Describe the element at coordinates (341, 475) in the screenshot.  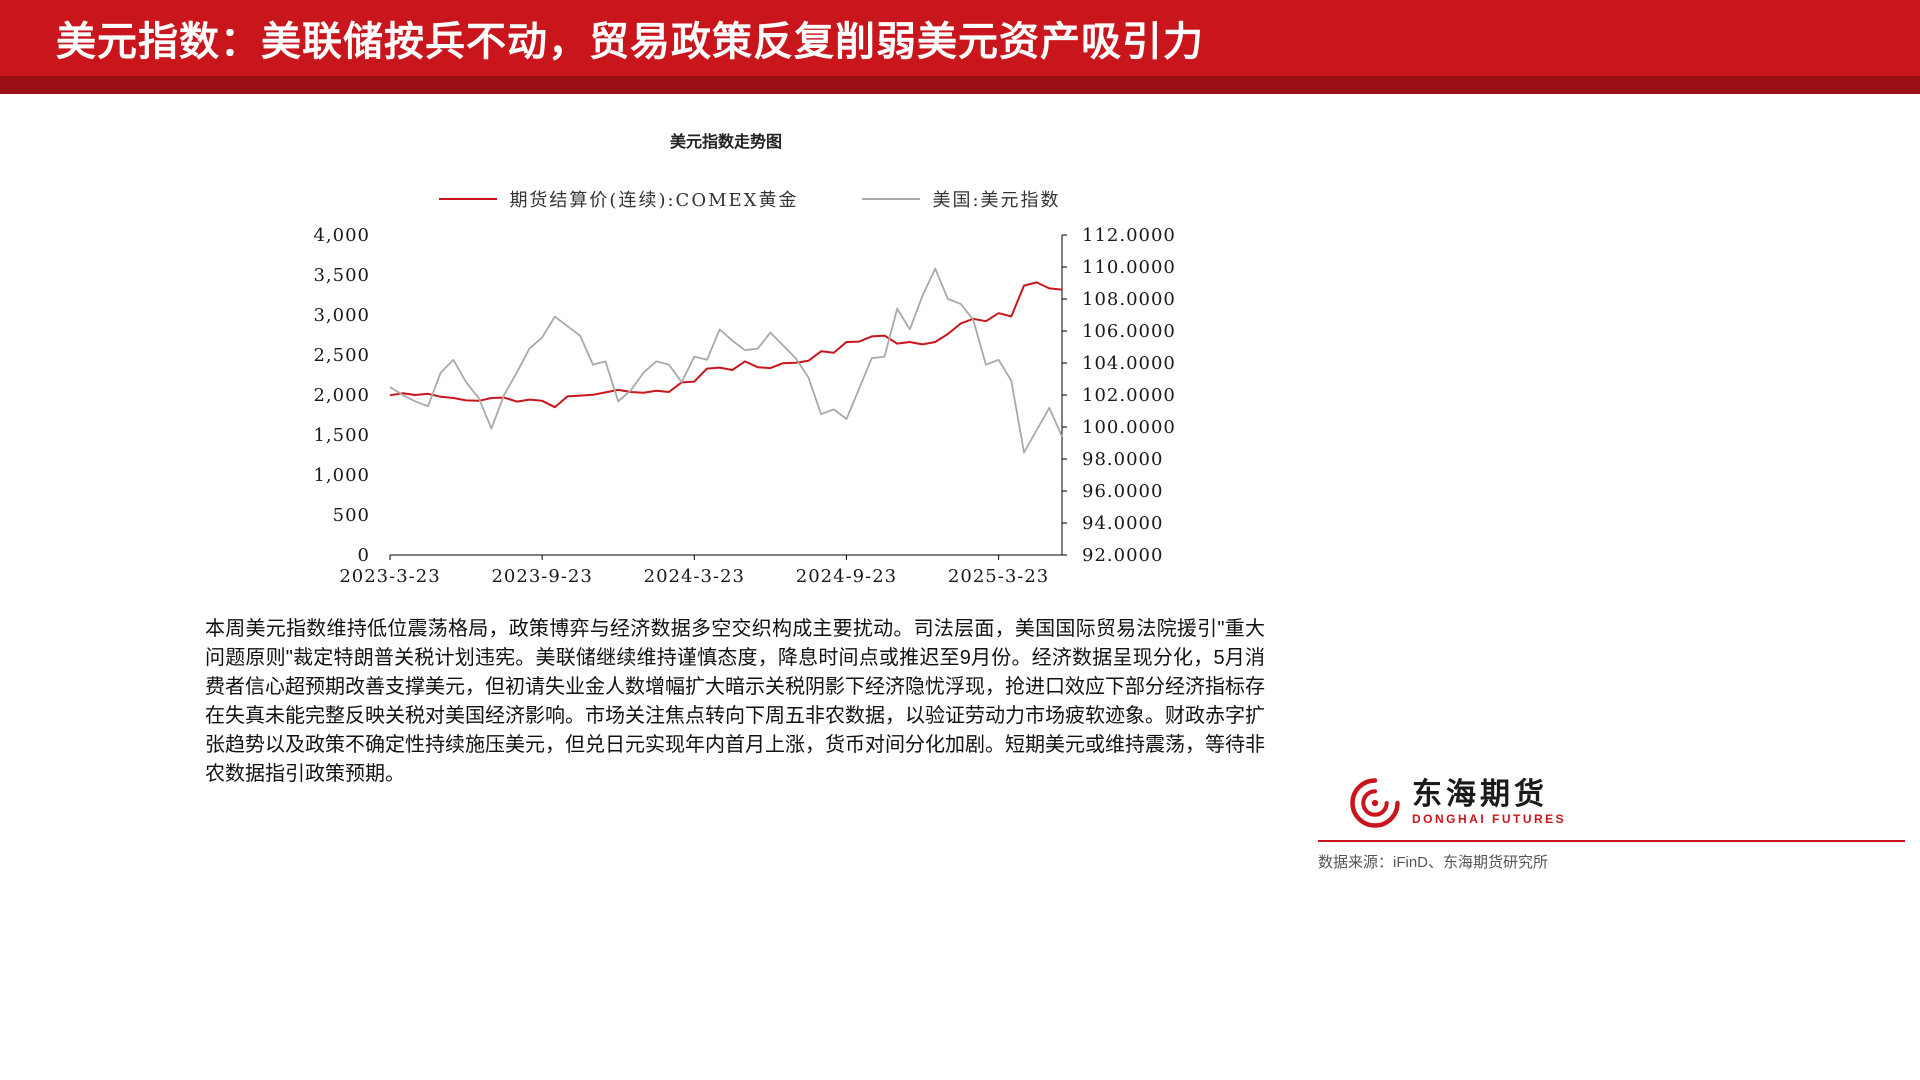
I see `left-axis-label: 1,000` at that location.